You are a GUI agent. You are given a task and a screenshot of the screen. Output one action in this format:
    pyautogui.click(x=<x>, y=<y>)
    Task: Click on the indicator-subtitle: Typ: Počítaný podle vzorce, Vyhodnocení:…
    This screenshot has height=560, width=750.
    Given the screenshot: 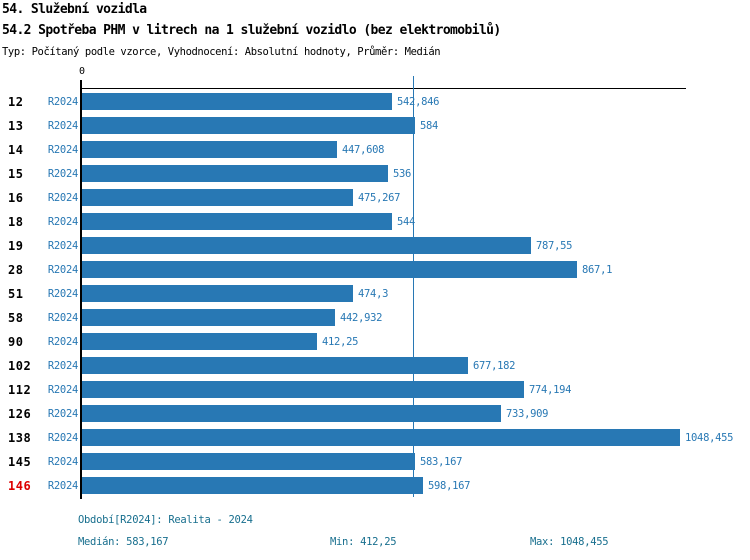 What is the action you would take?
    pyautogui.click(x=221, y=52)
    